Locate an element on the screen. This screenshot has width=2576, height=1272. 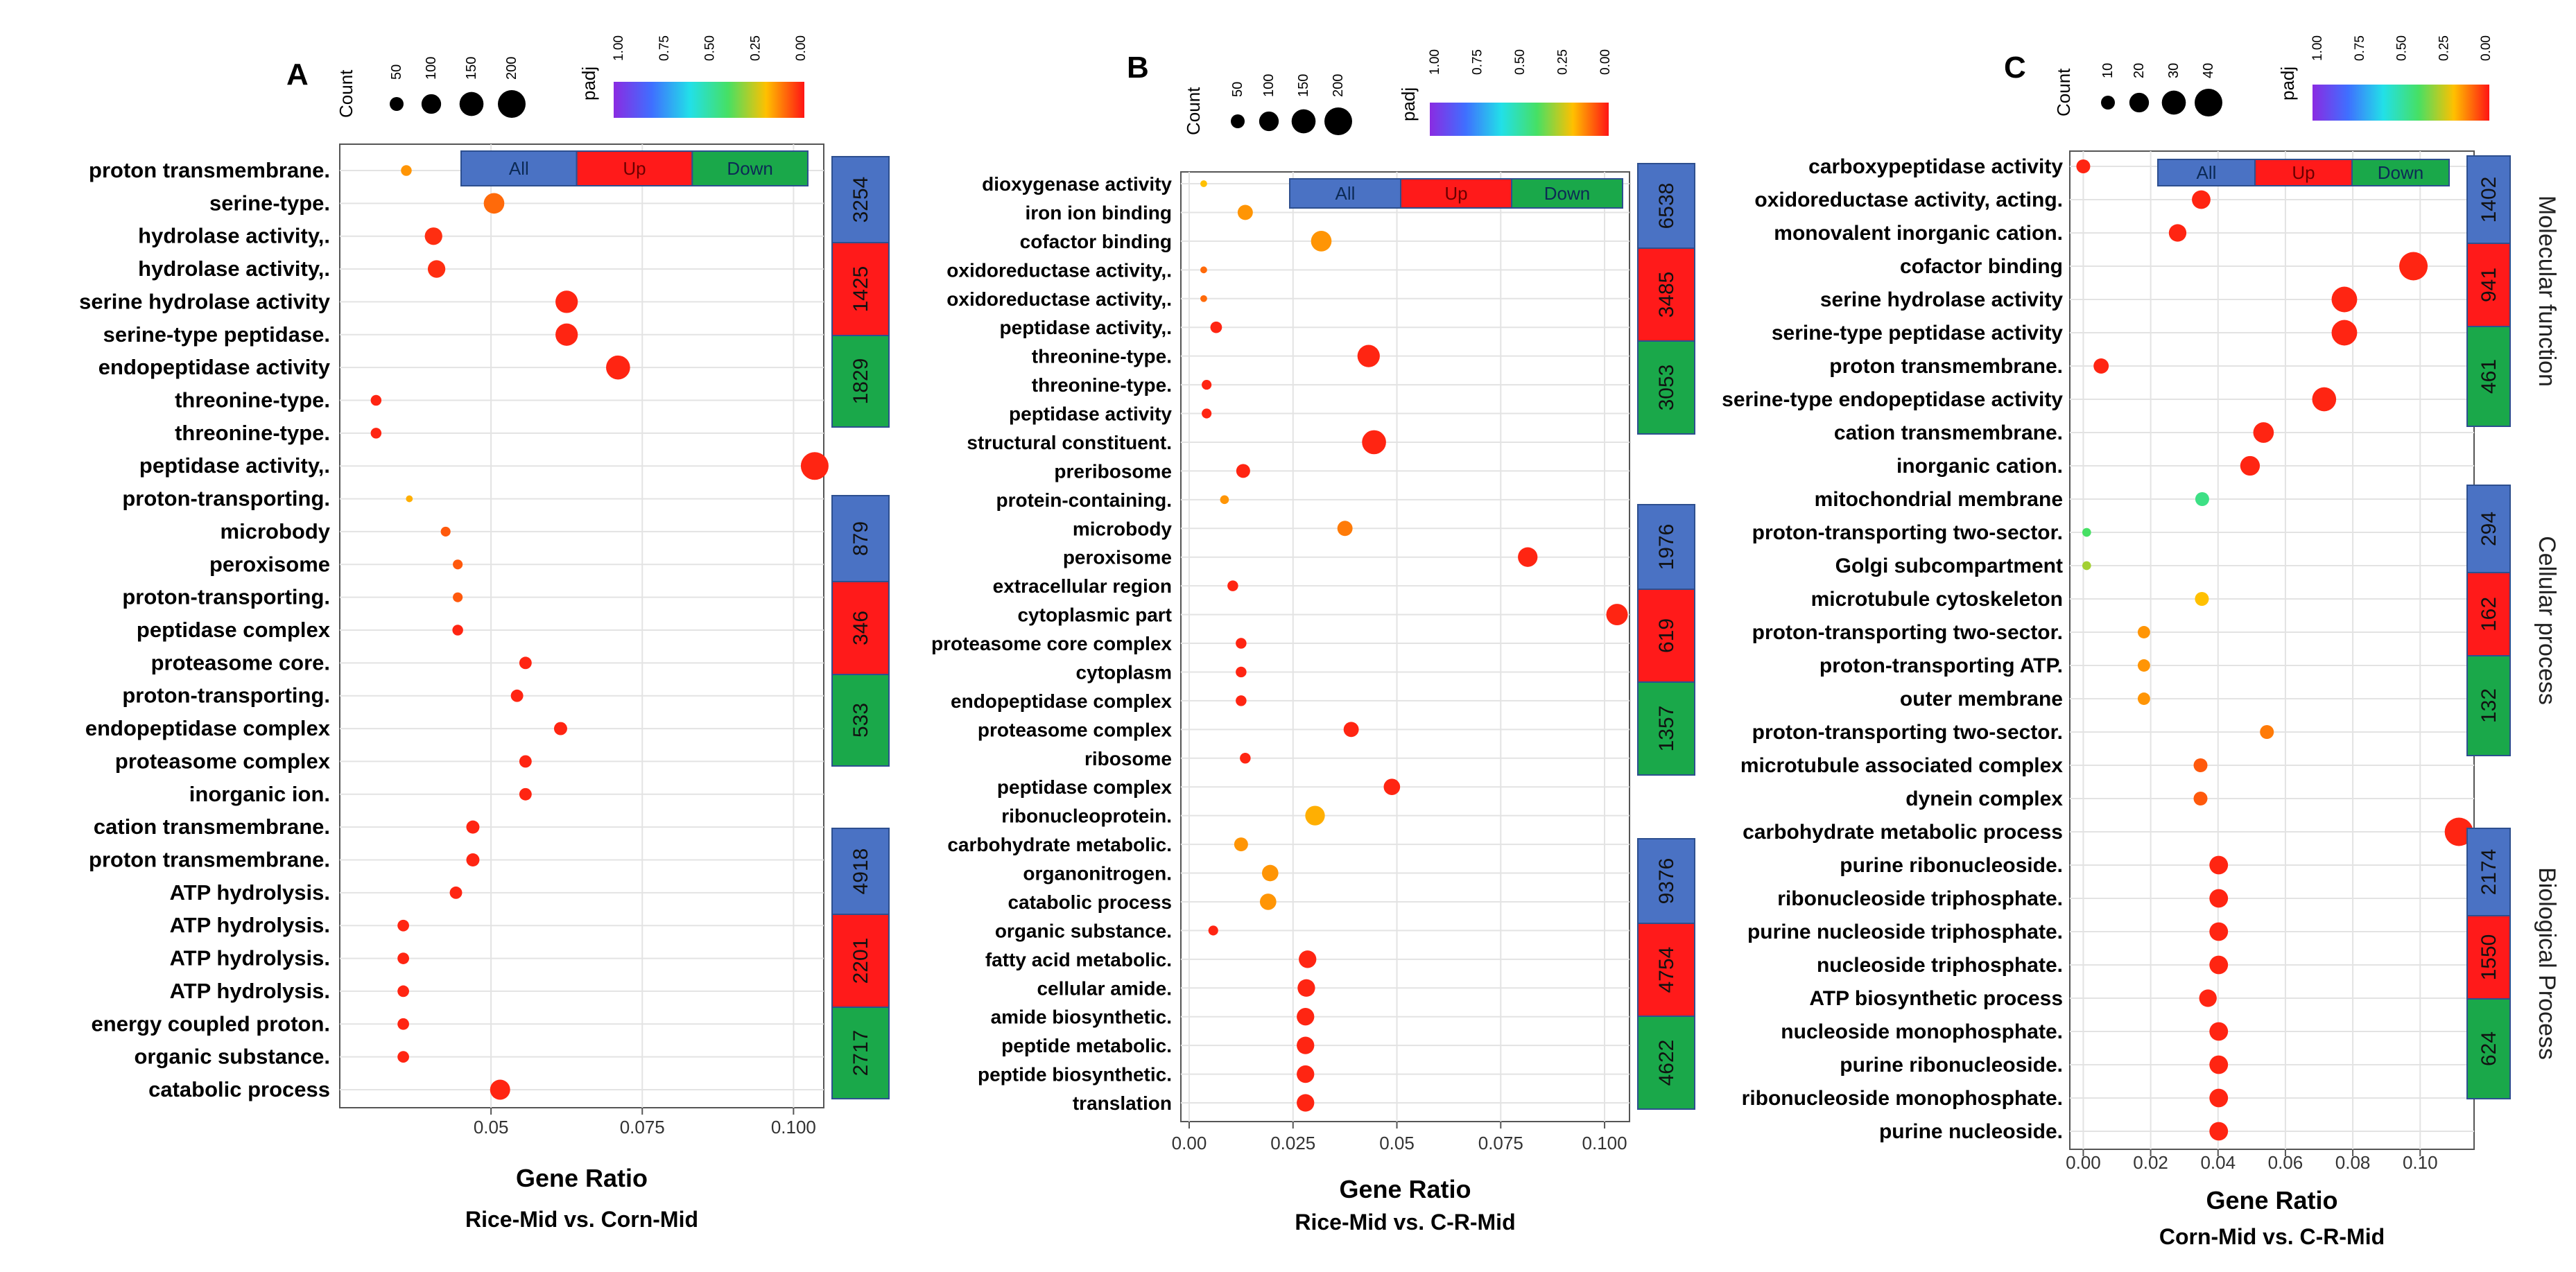
x-tick-label: 0.05 is located at coordinates (491, 1128).